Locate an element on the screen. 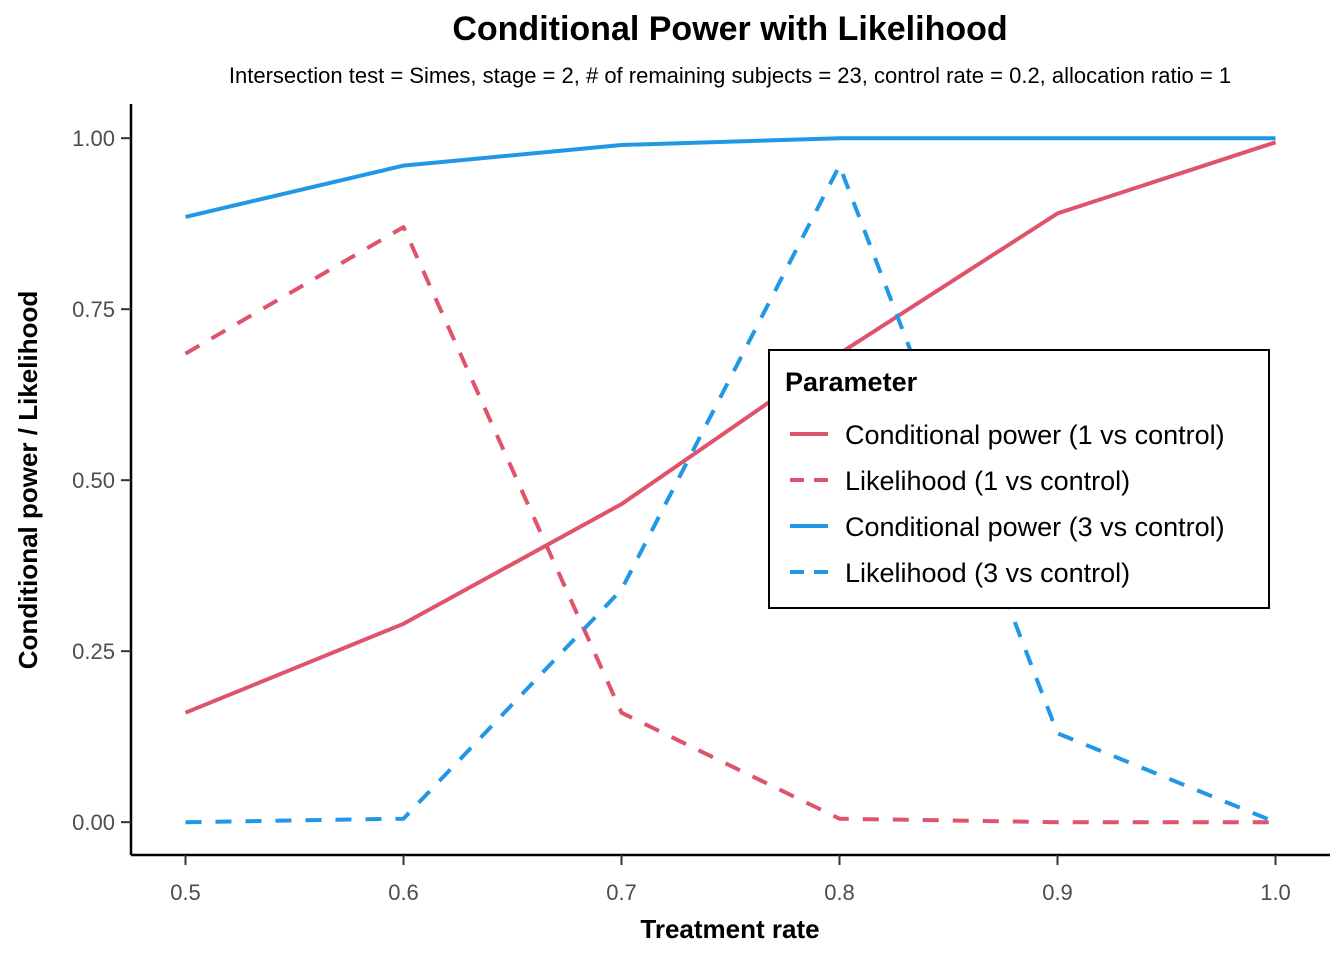 This screenshot has width=1344, height=960. y-axis-title: Conditional power / Likelihood is located at coordinates (28, 480).